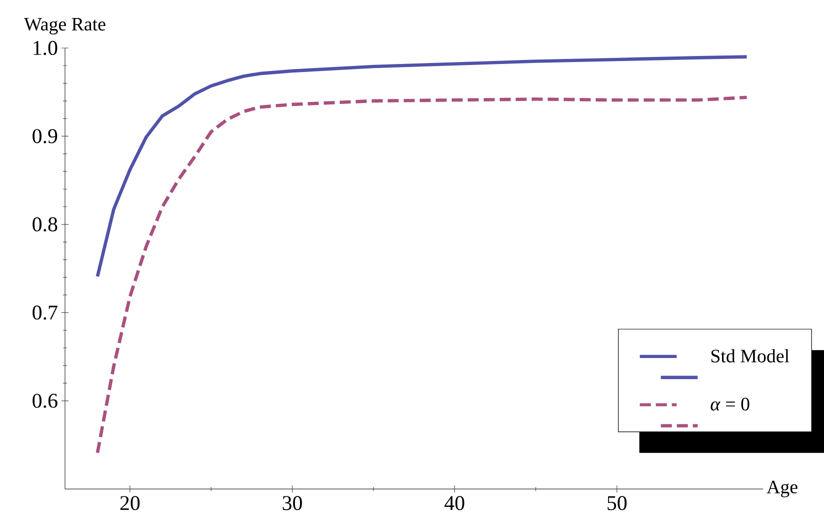  Describe the element at coordinates (45, 224) in the screenshot. I see `y-tick-label: 0.8` at that location.